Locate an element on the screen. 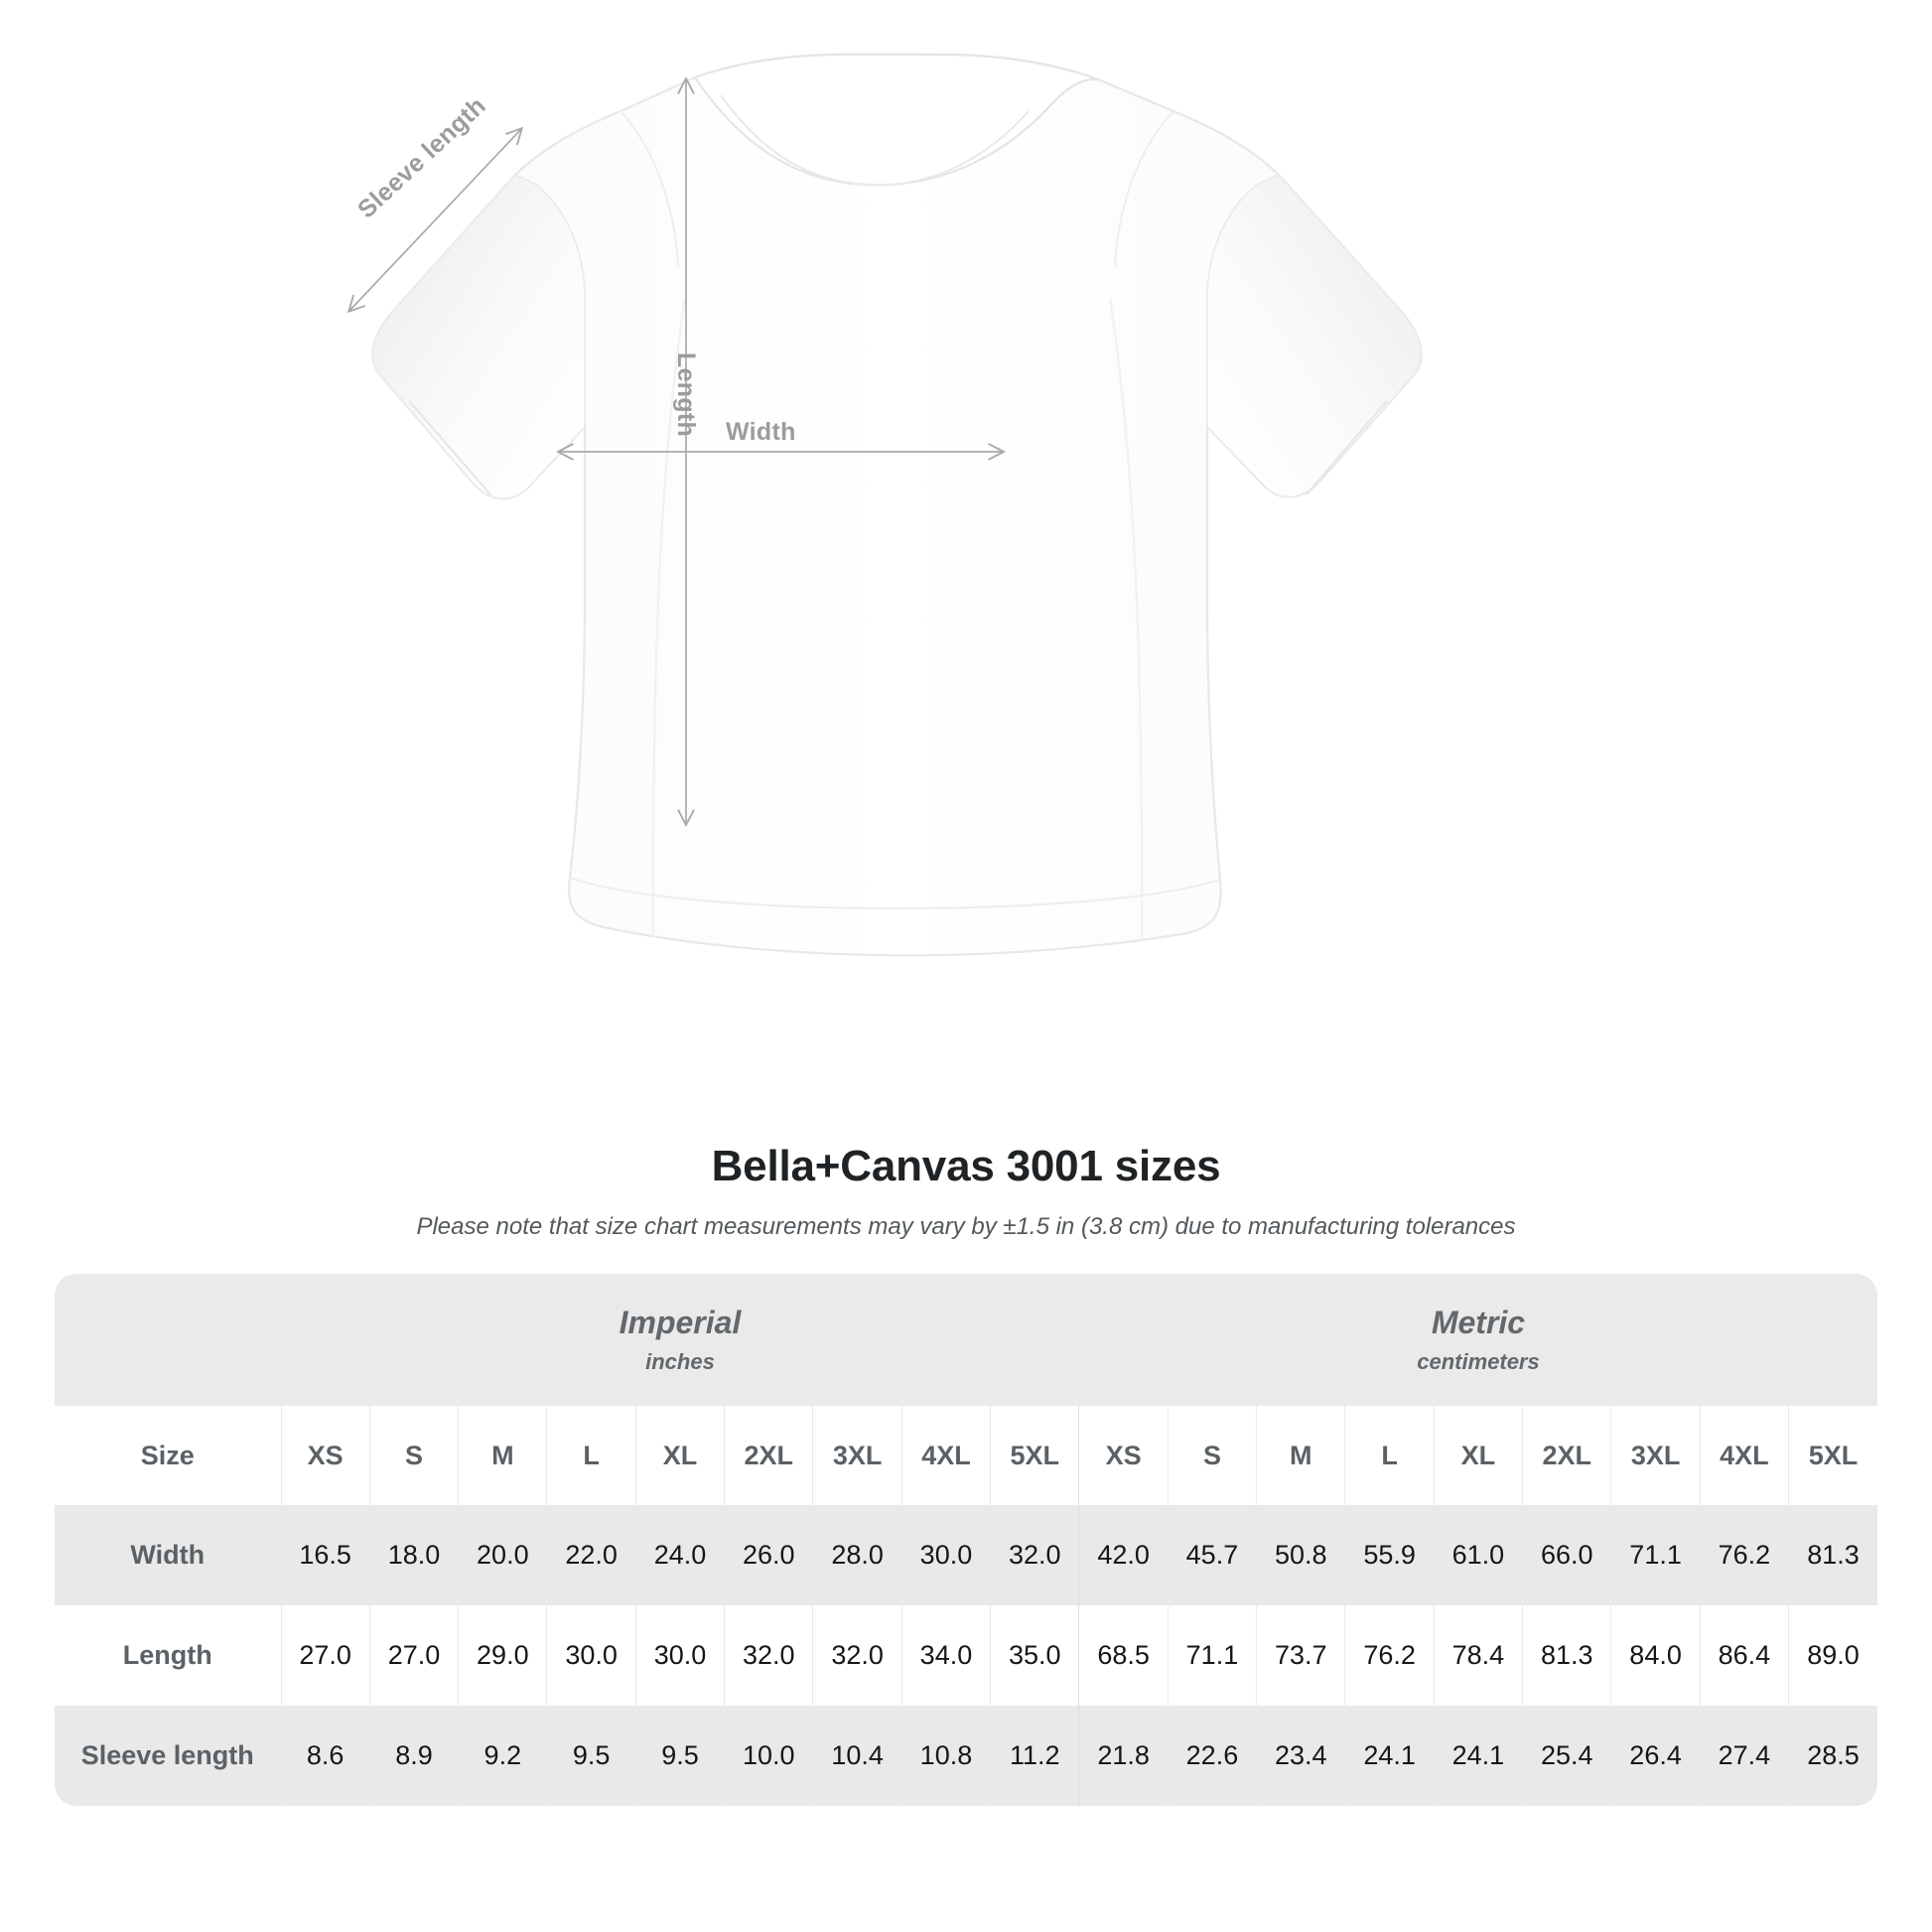  size-header-metric-l: L is located at coordinates (1390, 1456).